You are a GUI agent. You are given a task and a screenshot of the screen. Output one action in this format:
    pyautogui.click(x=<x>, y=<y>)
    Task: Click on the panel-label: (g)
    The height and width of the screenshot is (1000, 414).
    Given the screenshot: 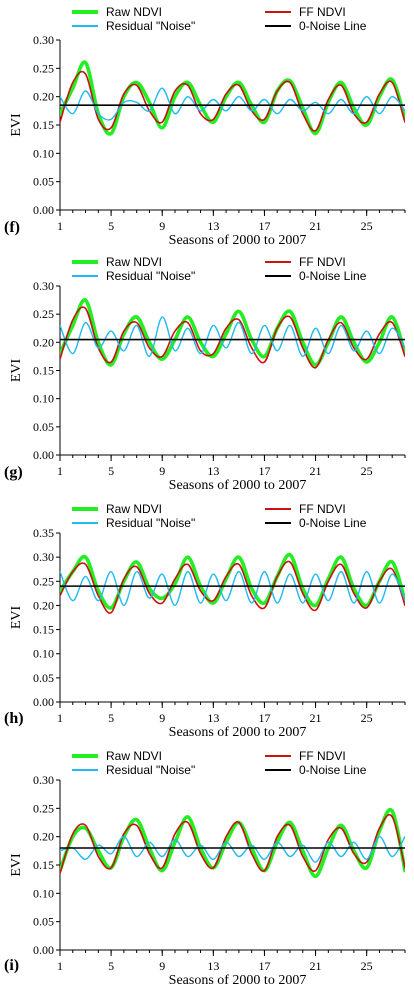 What is the action you would take?
    pyautogui.click(x=13, y=472)
    